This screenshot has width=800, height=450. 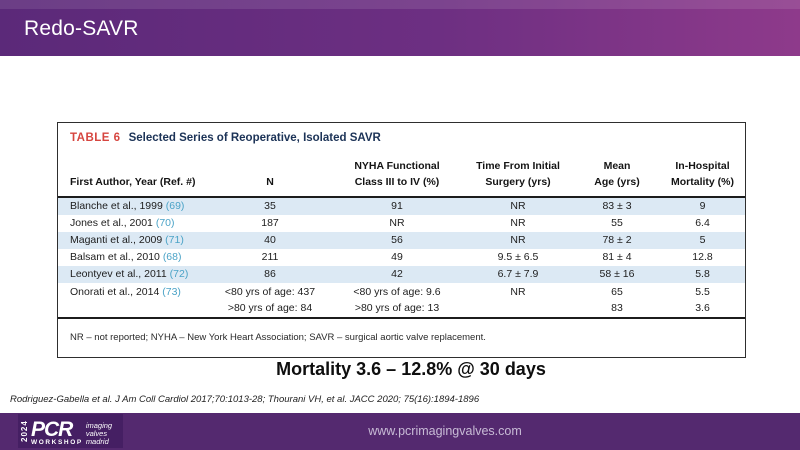 I want to click on author-text: Balsam et al., 2010, so click(x=115, y=256).